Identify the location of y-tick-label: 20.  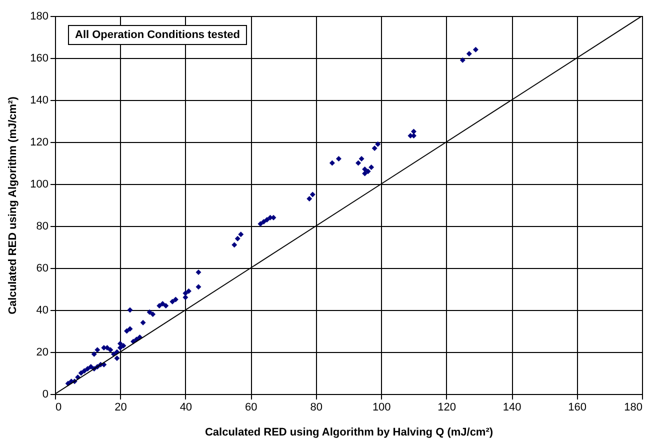
(42, 352).